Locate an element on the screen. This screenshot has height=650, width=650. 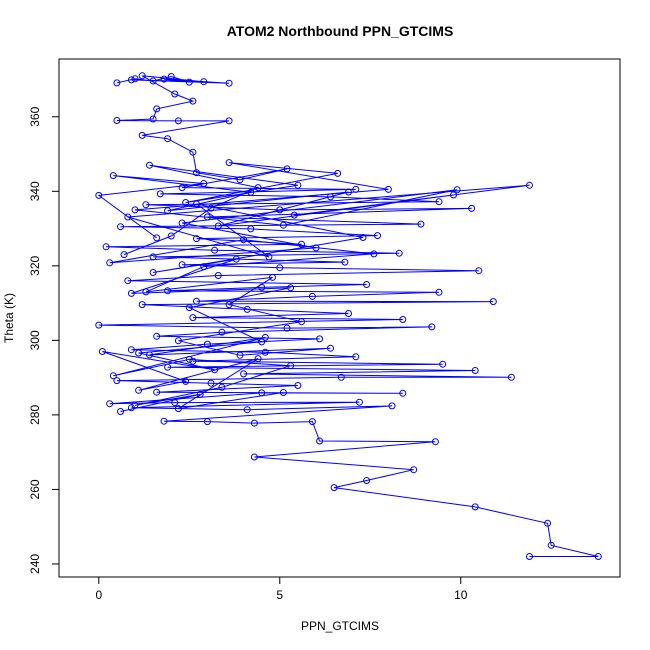
x-tick-label: 10 is located at coordinates (461, 595).